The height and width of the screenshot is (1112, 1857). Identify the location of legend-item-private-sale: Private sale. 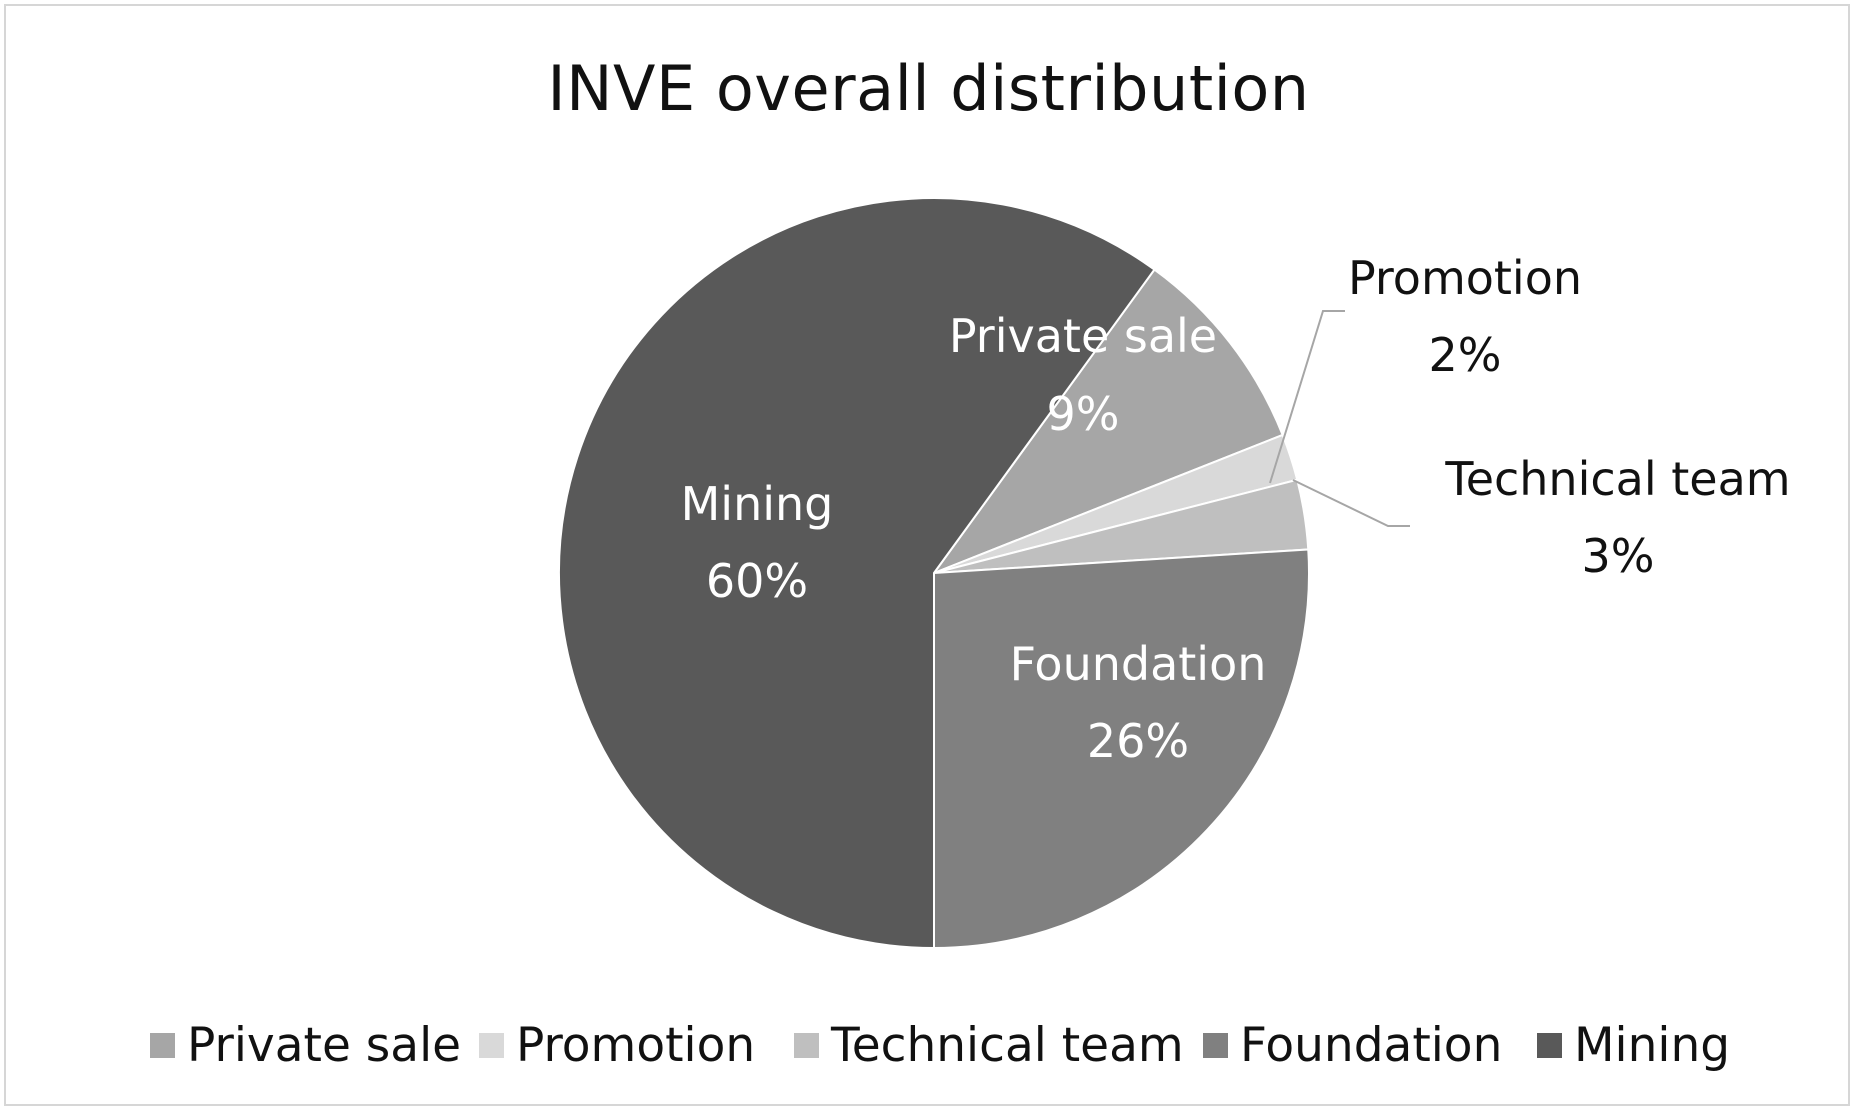
(305, 1045).